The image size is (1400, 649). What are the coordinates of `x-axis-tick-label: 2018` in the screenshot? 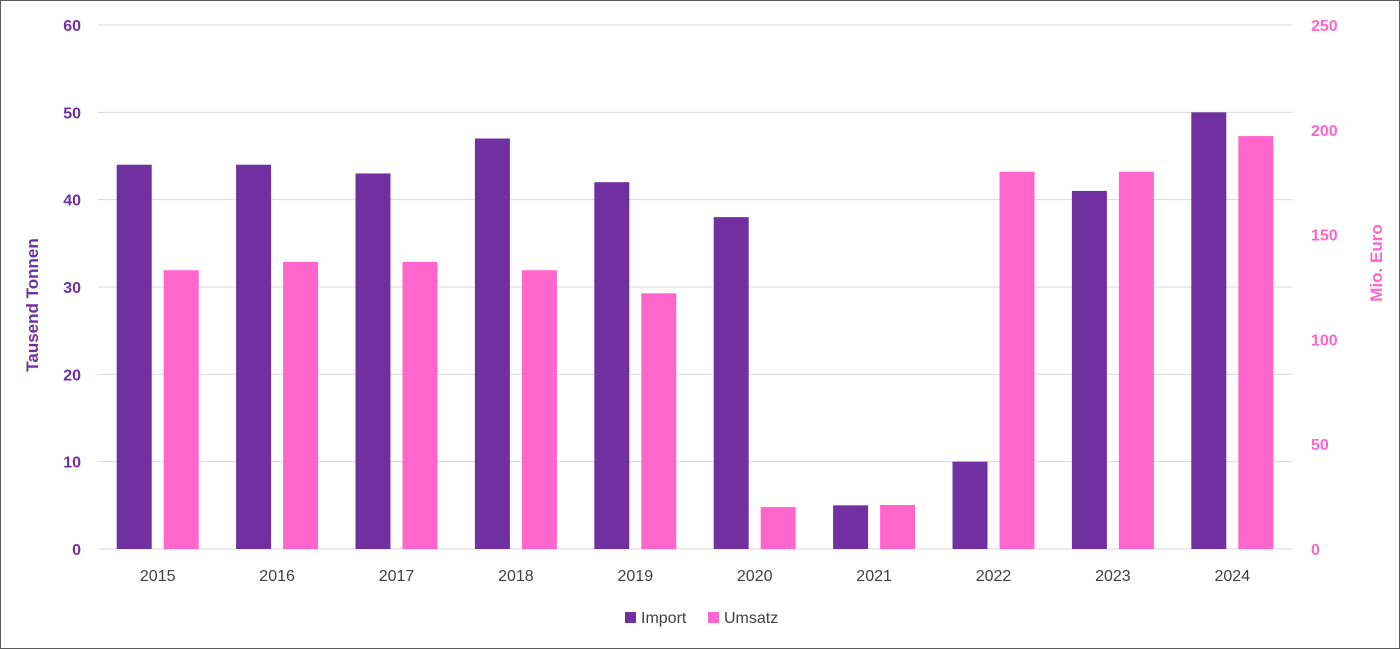 It's located at (516, 576).